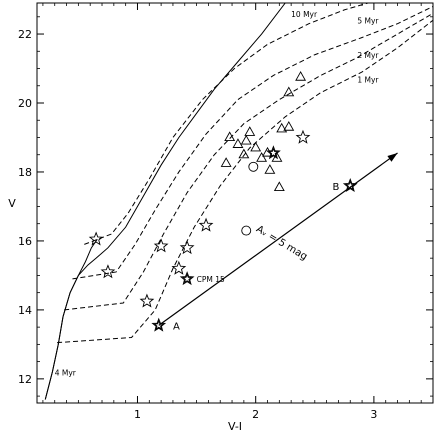 The width and height of the screenshot is (436, 436). What do you see at coordinates (66, 372) in the screenshot?
I see `isochrone-label: 4 Myr` at bounding box center [66, 372].